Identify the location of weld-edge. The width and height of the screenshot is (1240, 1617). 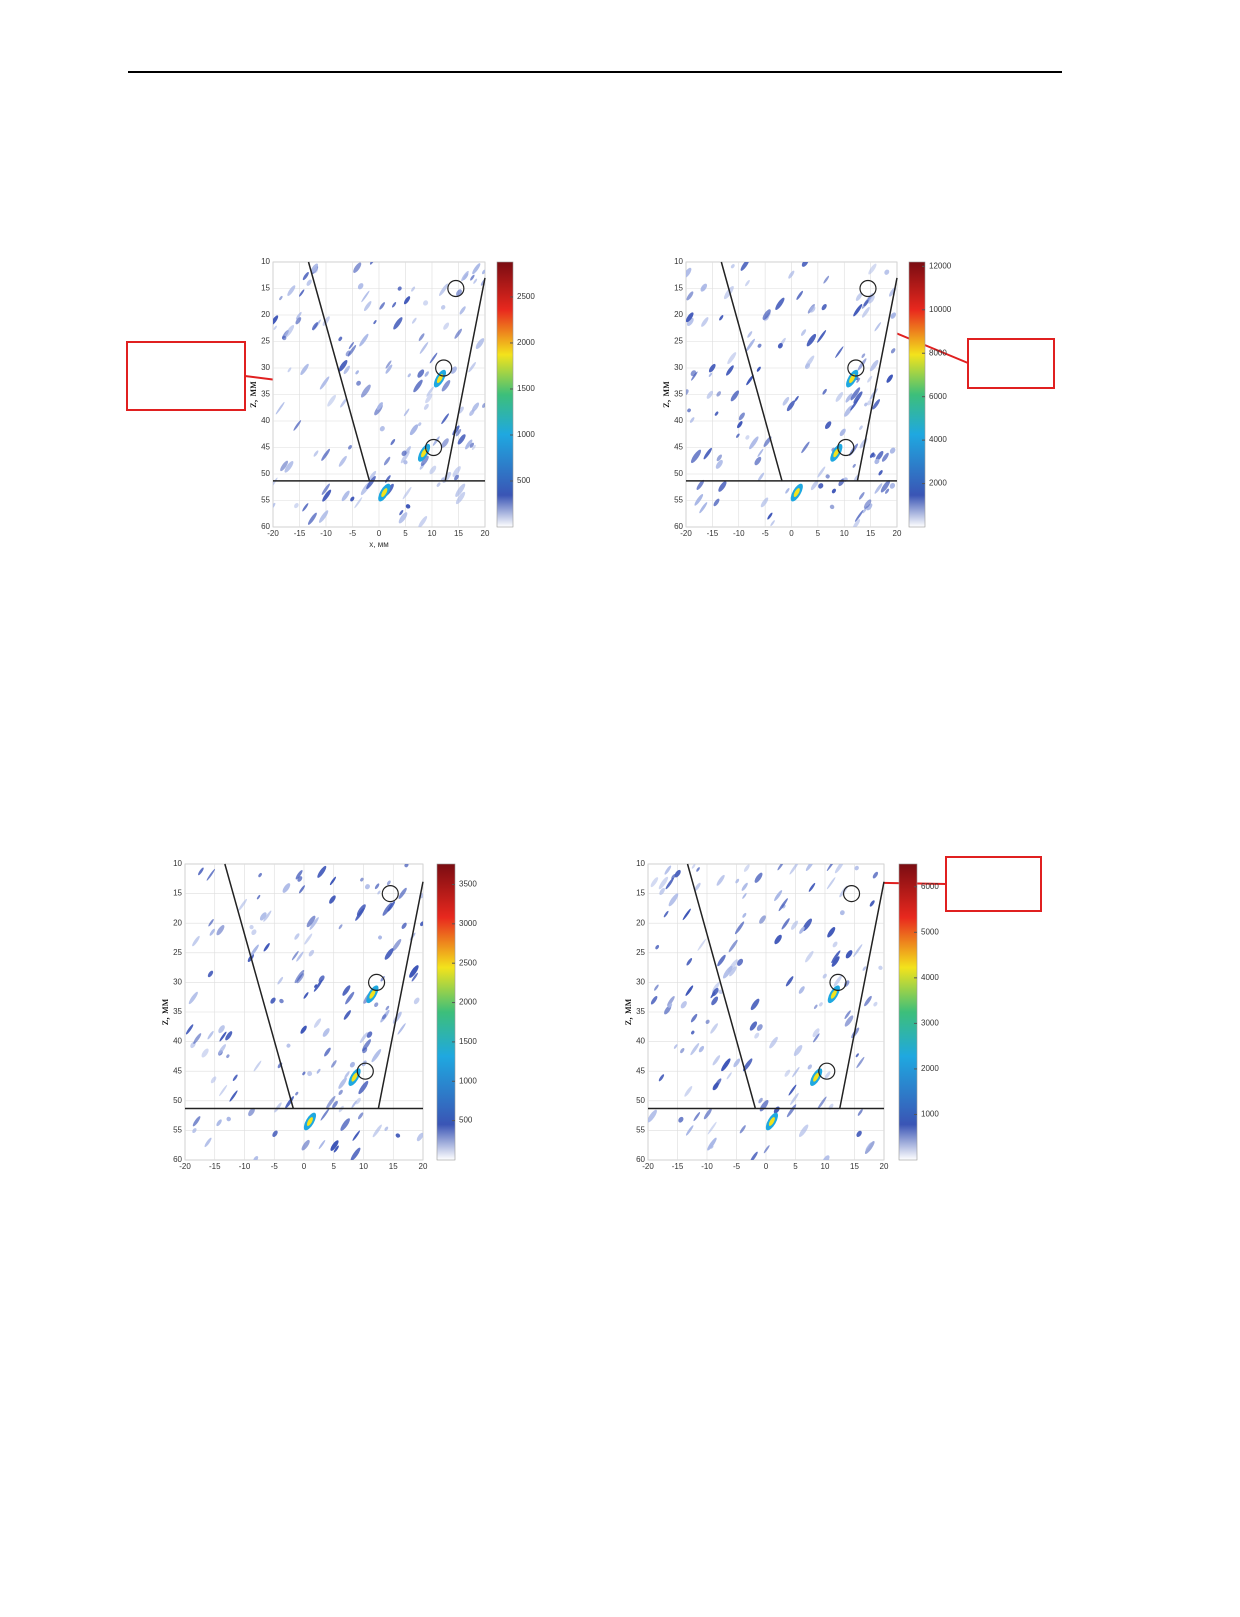
(751, 371).